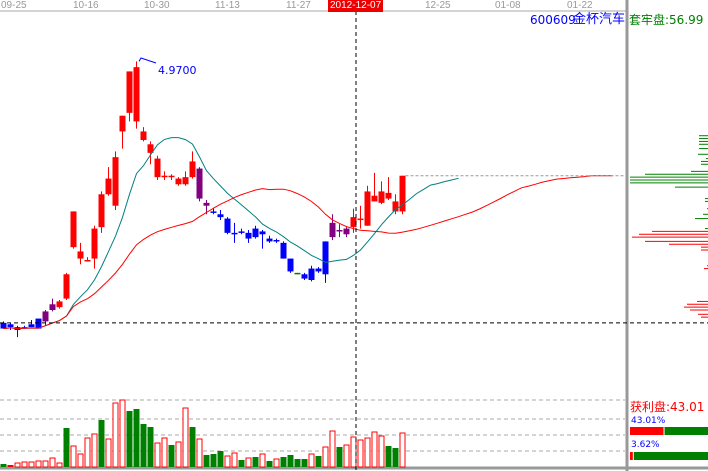 Image resolution: width=708 pixels, height=471 pixels. Describe the element at coordinates (356, 6) in the screenshot. I see `cursor-date-label: 2012-12-07` at that location.